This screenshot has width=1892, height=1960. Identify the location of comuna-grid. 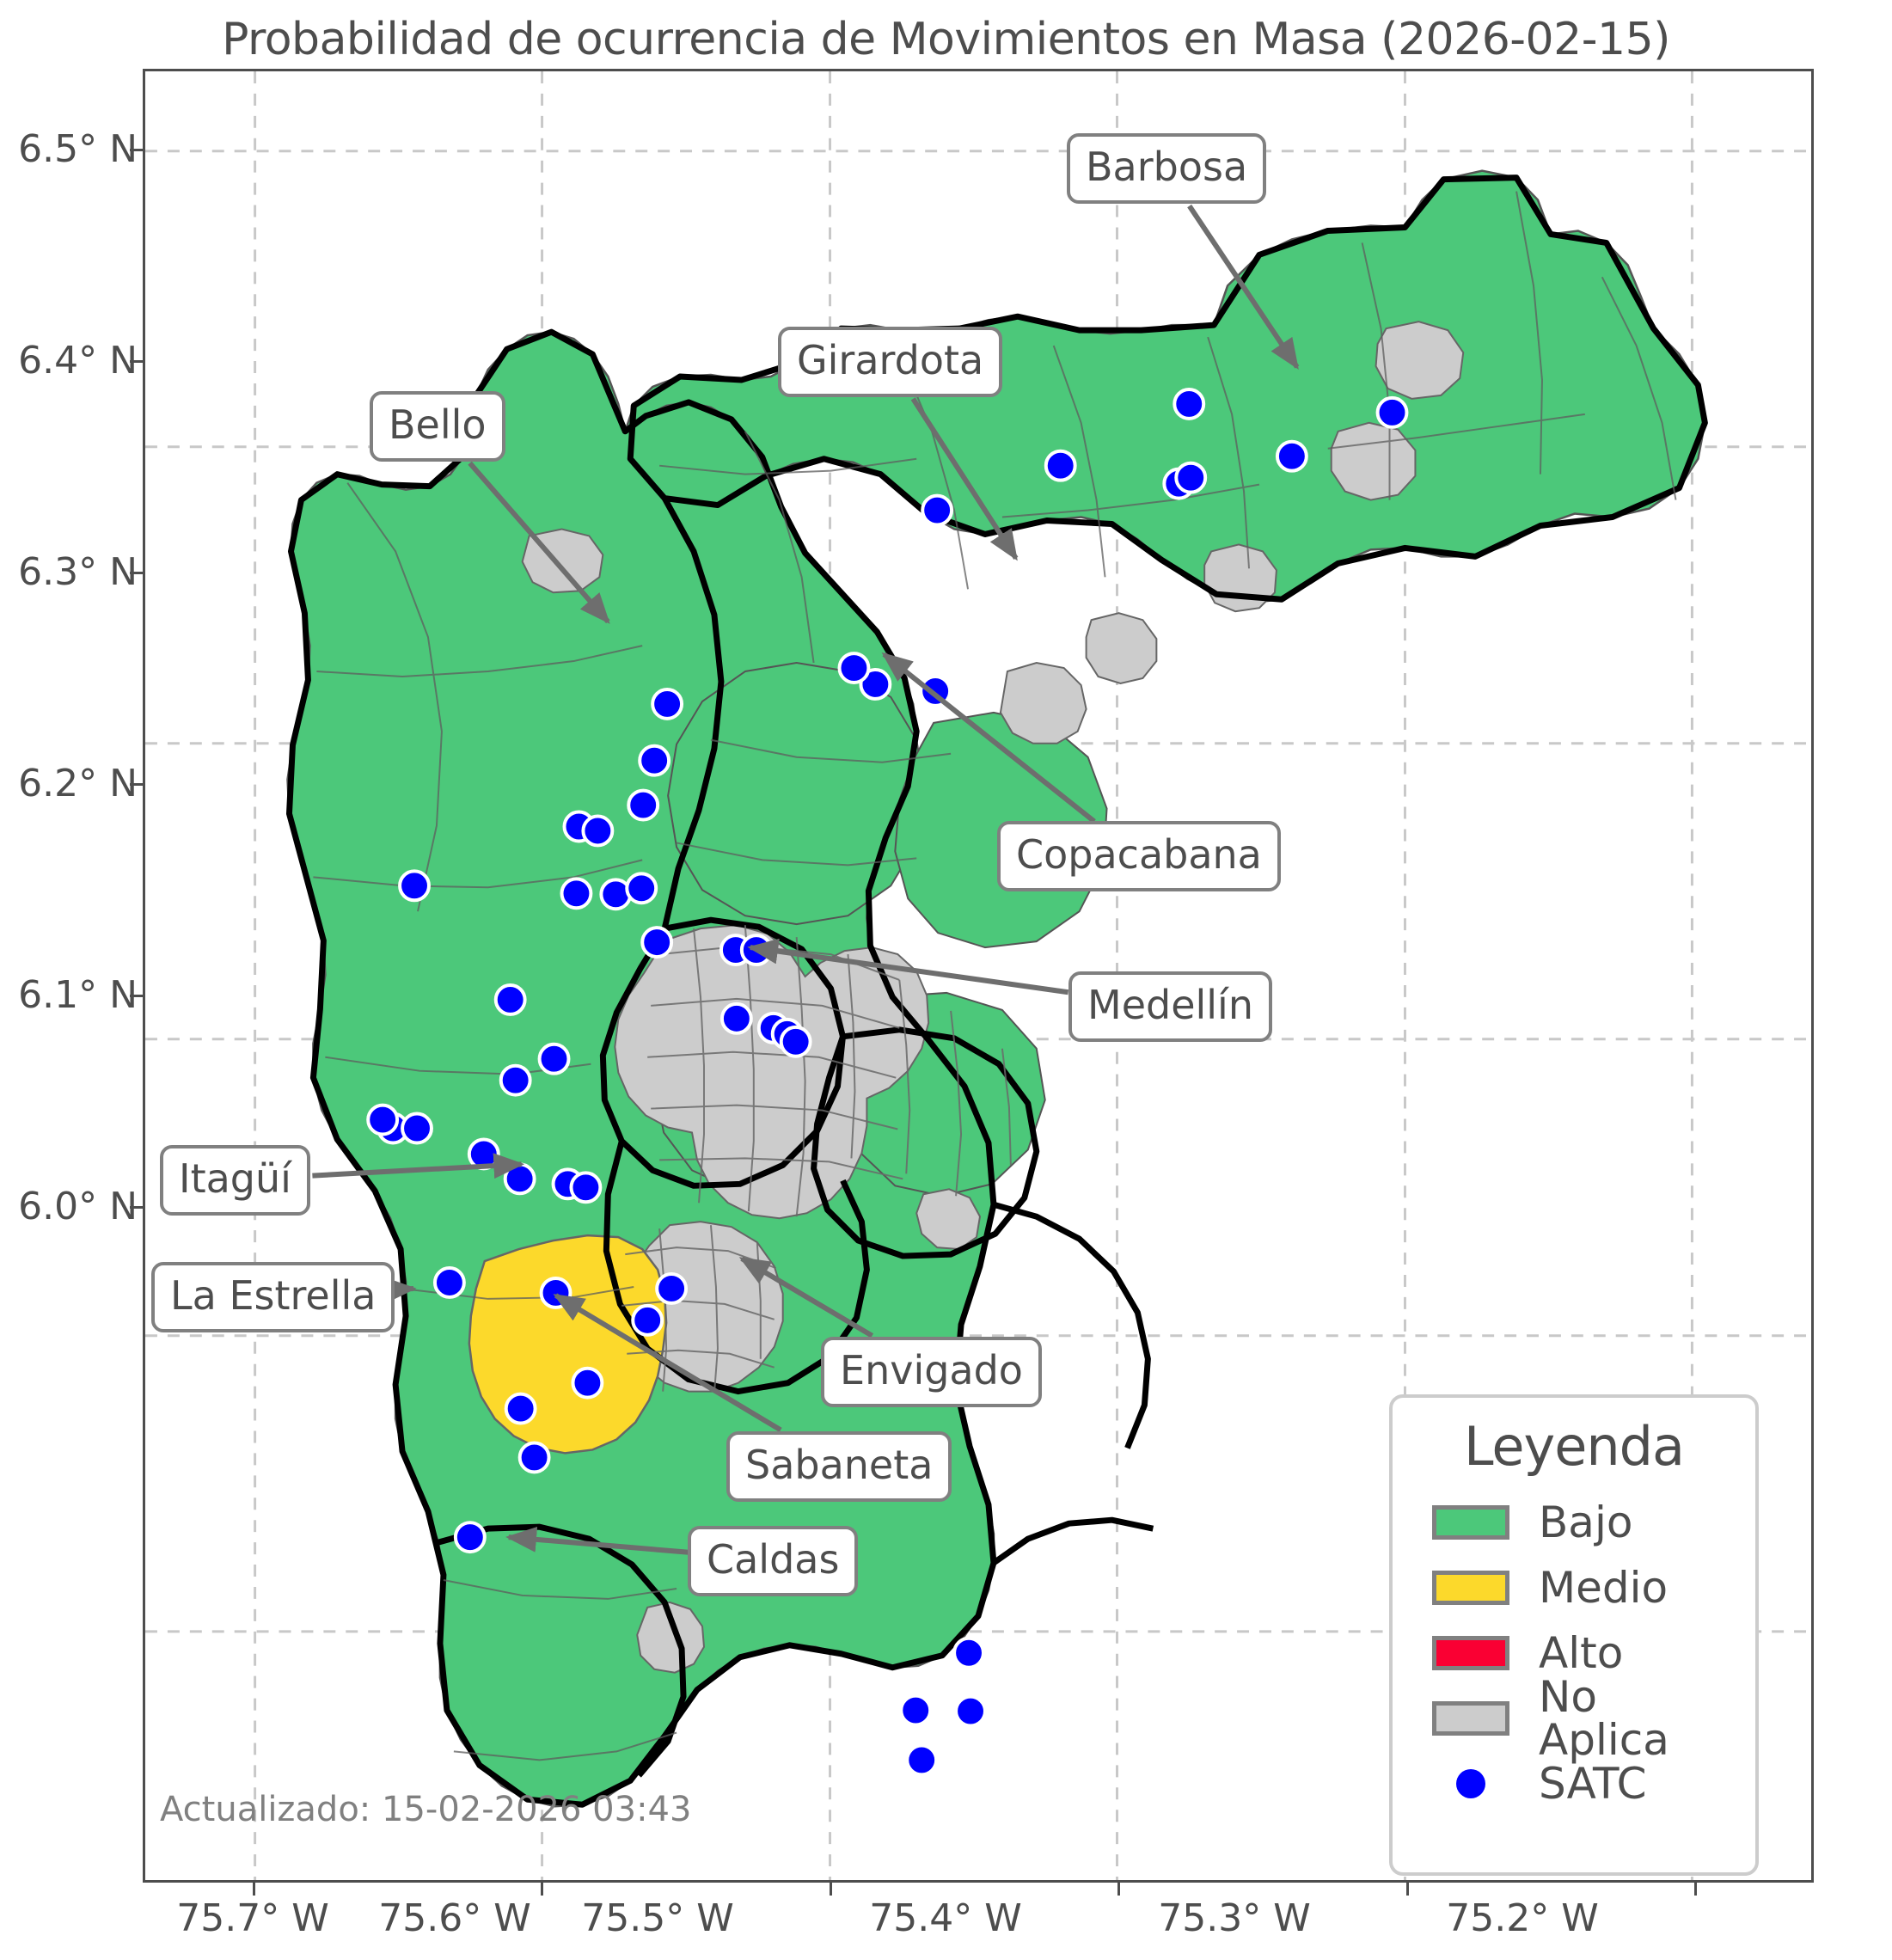
(816, 1159).